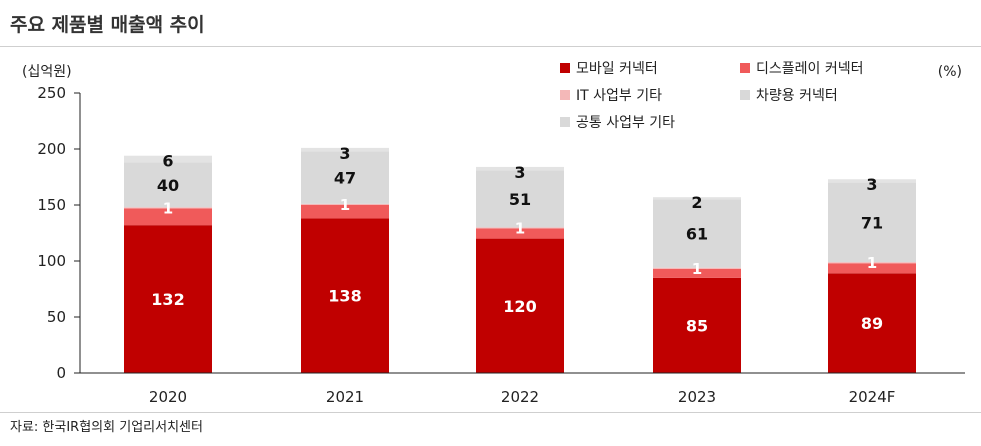 The height and width of the screenshot is (446, 981). I want to click on legend-it-other: IT 사업부 기타, so click(611, 95).